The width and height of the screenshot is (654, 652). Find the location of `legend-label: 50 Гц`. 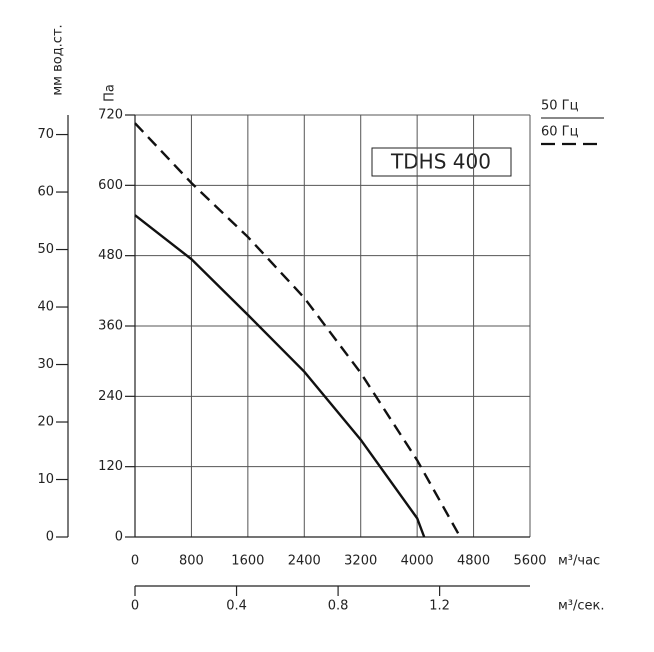

legend-label: 50 Гц is located at coordinates (560, 106).